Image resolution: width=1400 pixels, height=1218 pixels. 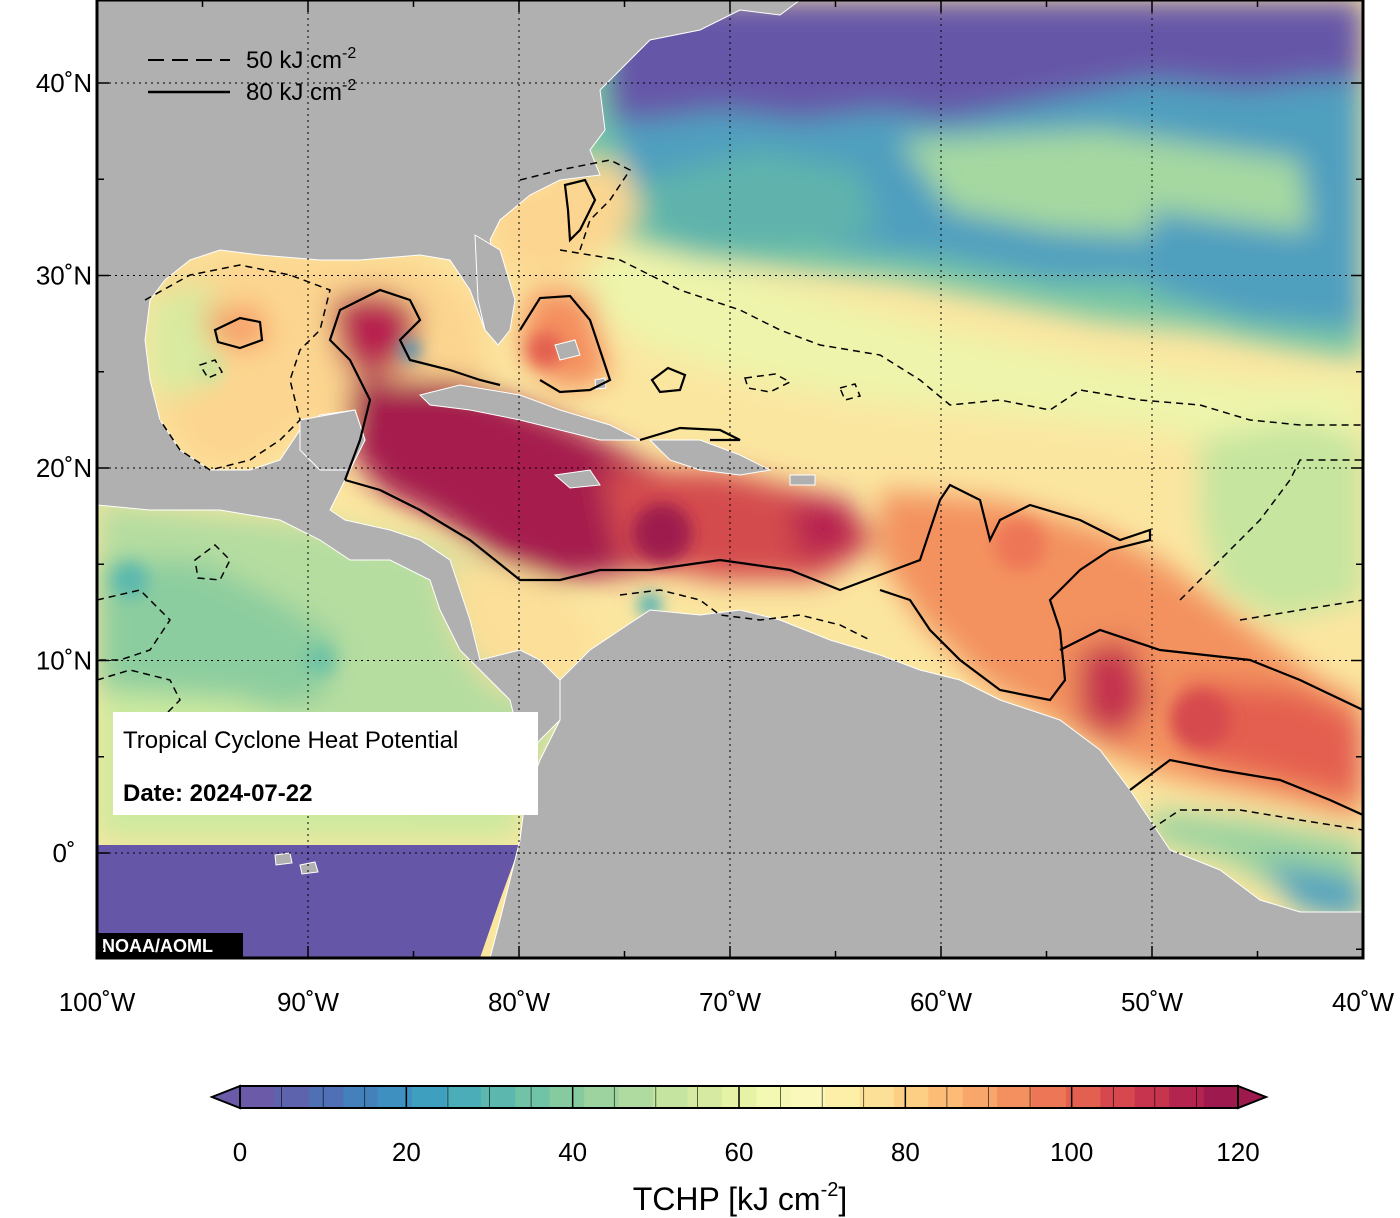 What do you see at coordinates (730, 1002) in the screenshot?
I see `lon-tick-label: 70˚W` at bounding box center [730, 1002].